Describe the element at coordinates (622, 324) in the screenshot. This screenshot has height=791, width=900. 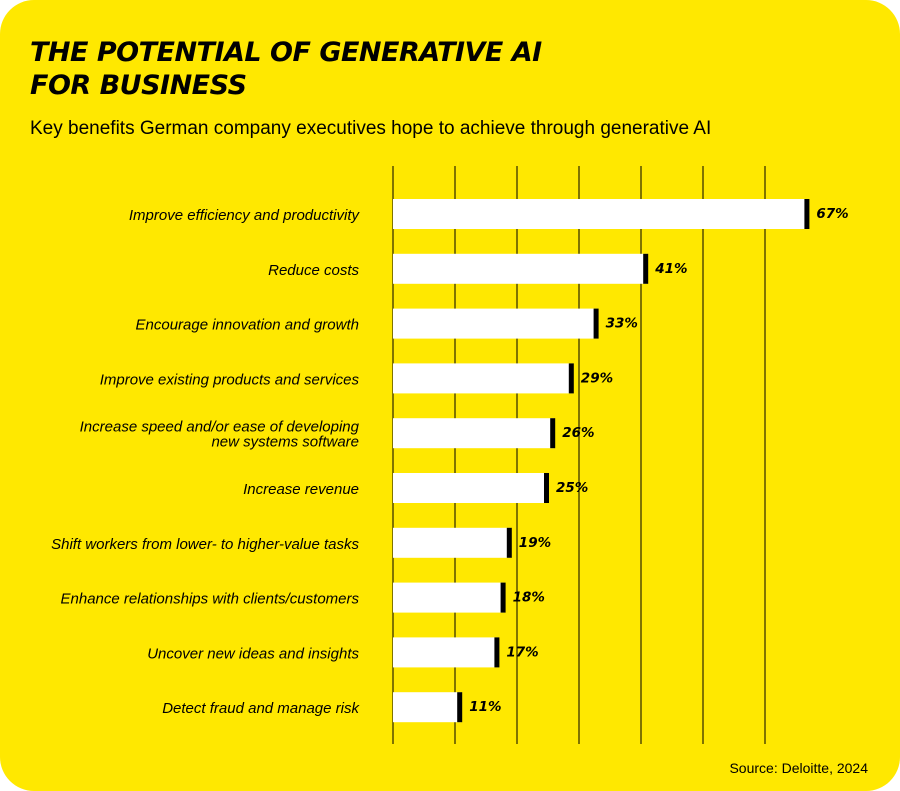
I see `value-label-2: 33%` at that location.